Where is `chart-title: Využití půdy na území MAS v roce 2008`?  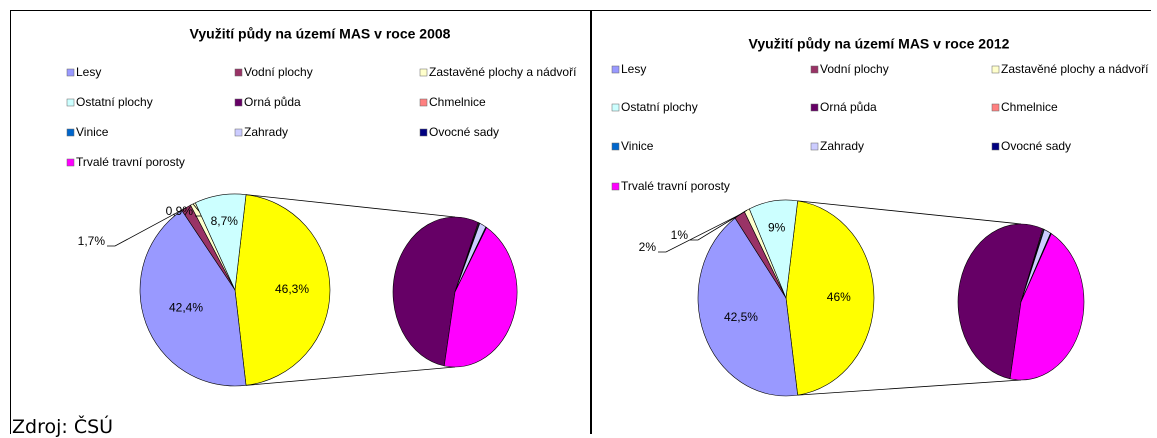 chart-title: Využití půdy na území MAS v roce 2008 is located at coordinates (320, 34).